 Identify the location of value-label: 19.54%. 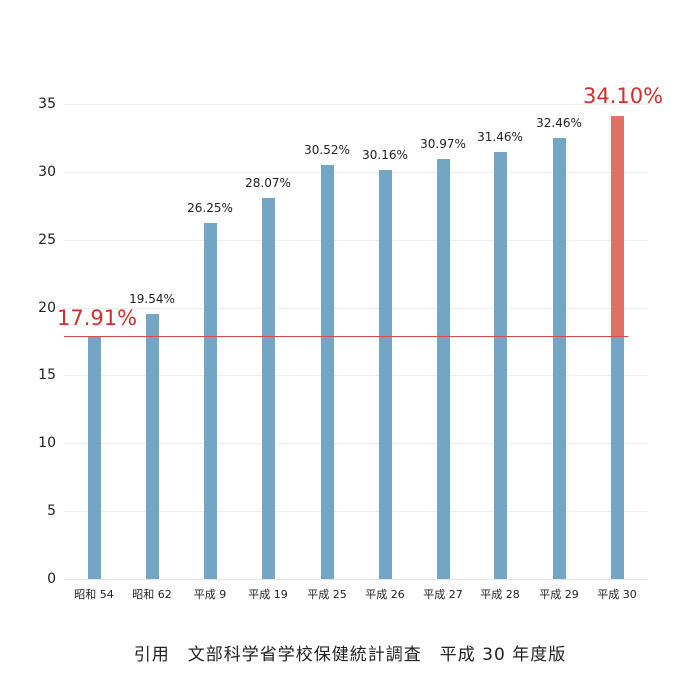
(152, 298).